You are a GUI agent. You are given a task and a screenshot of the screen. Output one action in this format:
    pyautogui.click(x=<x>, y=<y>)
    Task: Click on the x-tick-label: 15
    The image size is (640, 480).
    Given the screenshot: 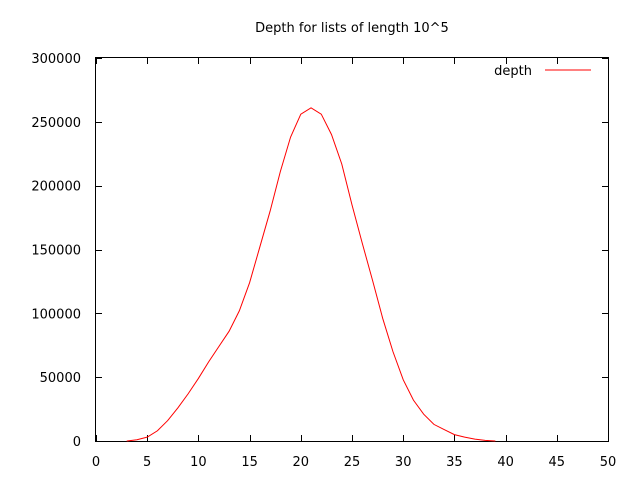 What is the action you would take?
    pyautogui.click(x=249, y=462)
    